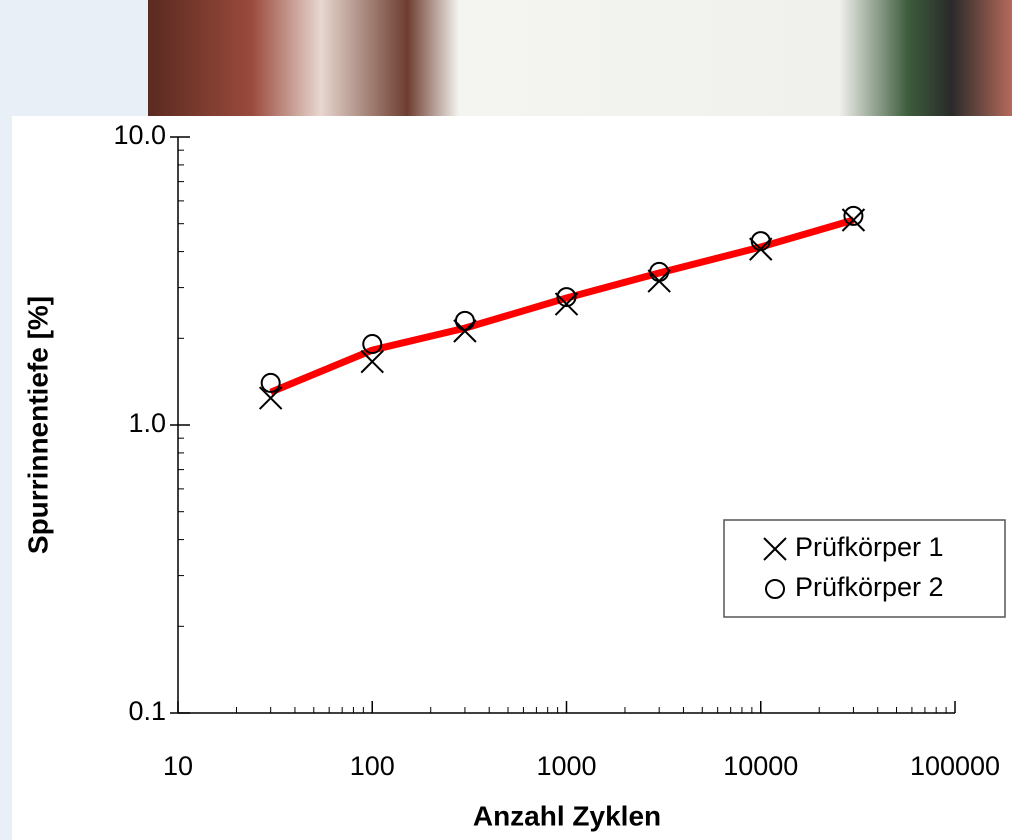 This screenshot has width=1012, height=840. What do you see at coordinates (37, 425) in the screenshot?
I see `y-axis-title: Spurrinnentiefe [%]` at bounding box center [37, 425].